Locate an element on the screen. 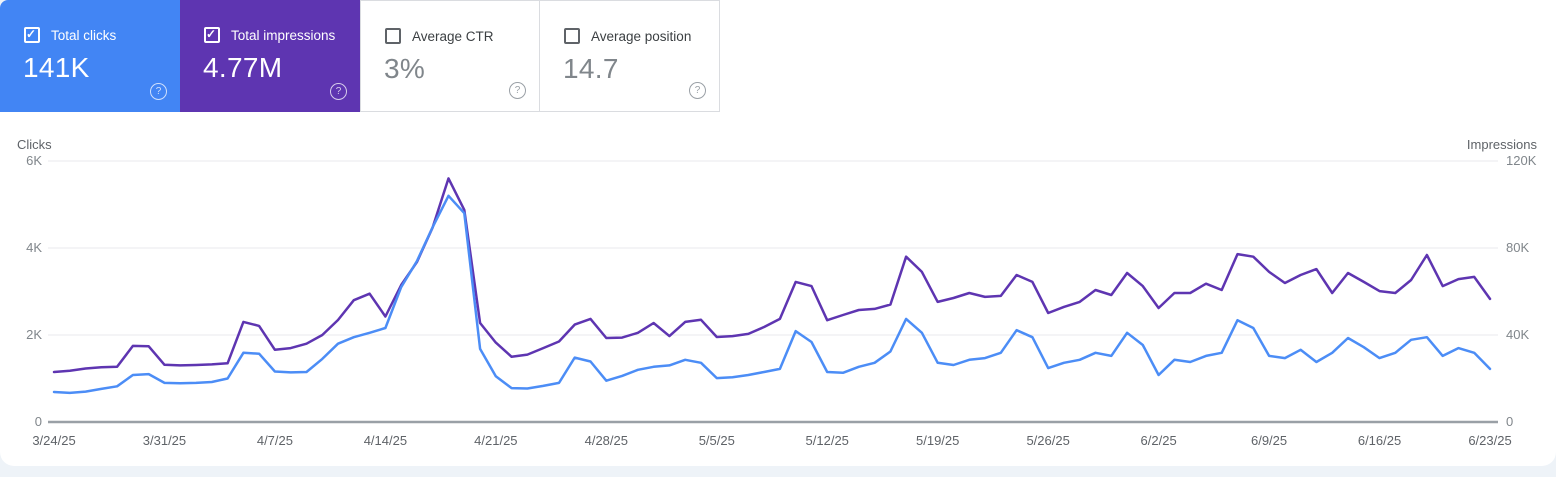  y-axis-right-tick-label: 120K is located at coordinates (1521, 160).